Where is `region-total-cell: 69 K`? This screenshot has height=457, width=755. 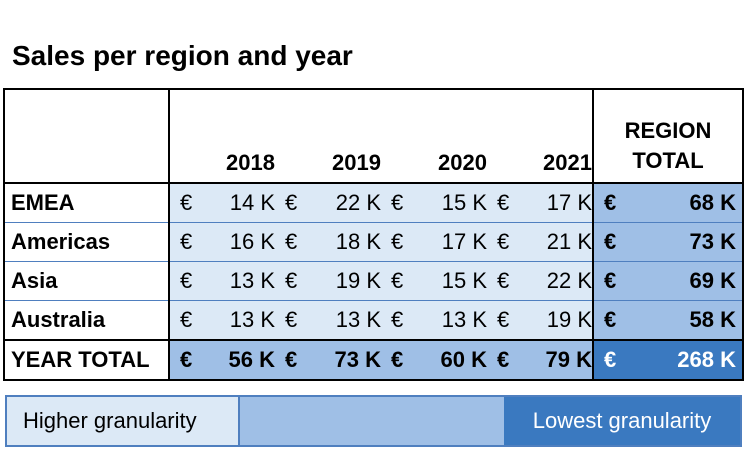
region-total-cell: 69 K is located at coordinates (684, 281).